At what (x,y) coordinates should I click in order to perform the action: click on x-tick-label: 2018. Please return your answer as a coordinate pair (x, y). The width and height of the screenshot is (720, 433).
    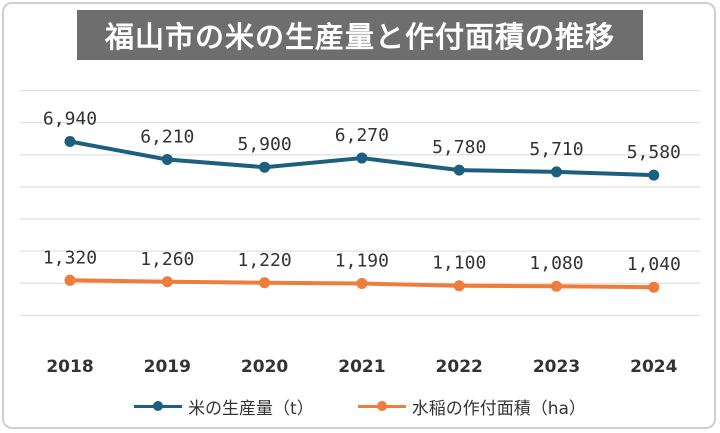
    Looking at the image, I should click on (69, 367).